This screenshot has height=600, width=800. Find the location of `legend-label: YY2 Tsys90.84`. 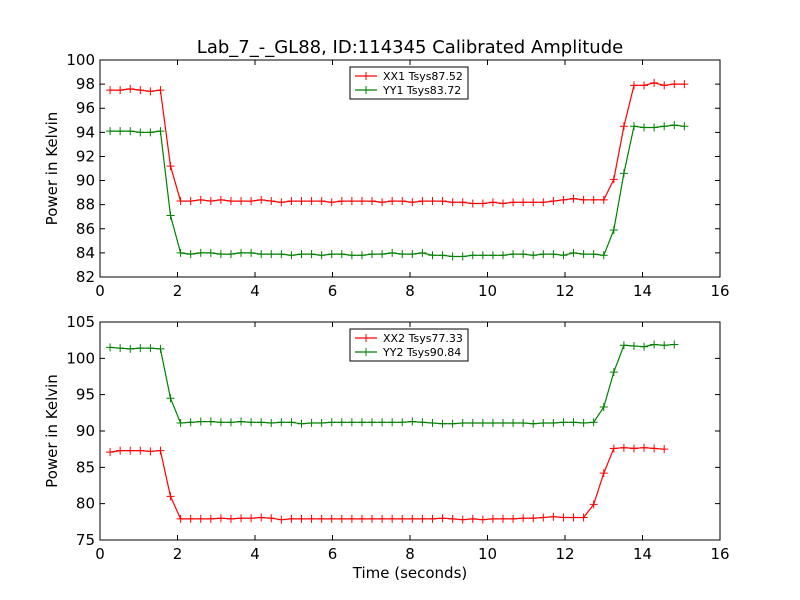

legend-label: YY2 Tsys90.84 is located at coordinates (421, 352).